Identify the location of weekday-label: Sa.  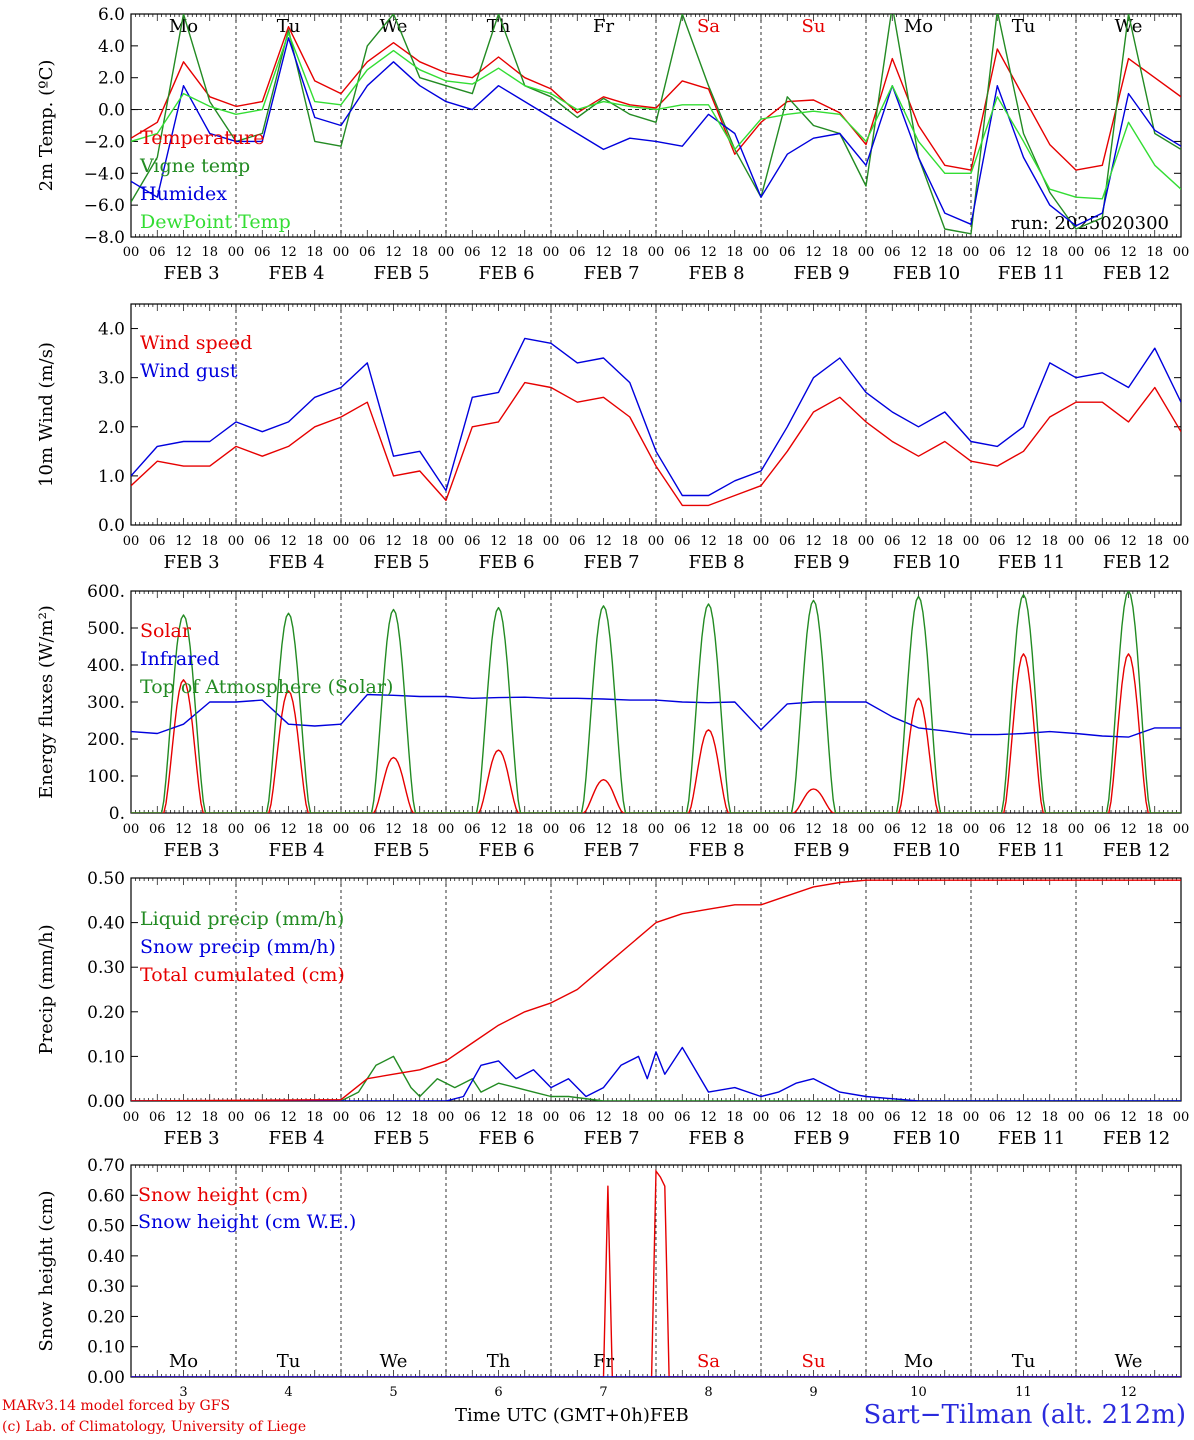
(708, 1361).